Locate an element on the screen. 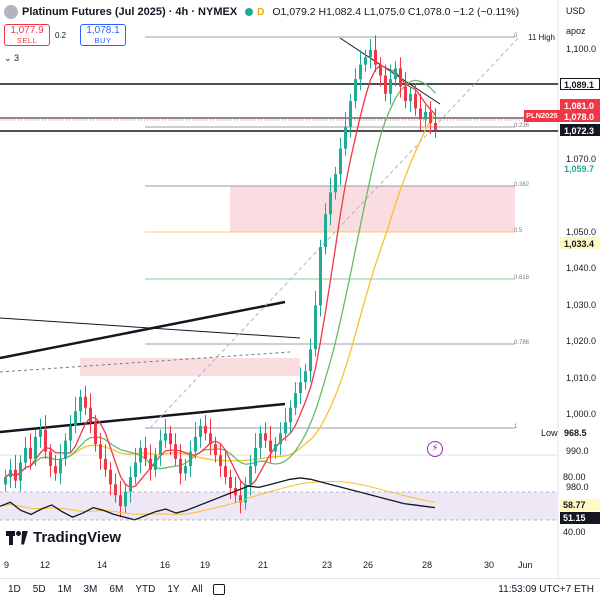  range-button: All is located at coordinates (197, 589).